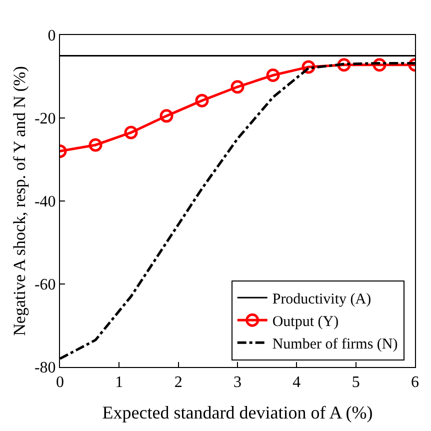 This screenshot has height=431, width=431. What do you see at coordinates (237, 412) in the screenshot?
I see `x-axis-title: Expected standard deviation of A (%)` at bounding box center [237, 412].